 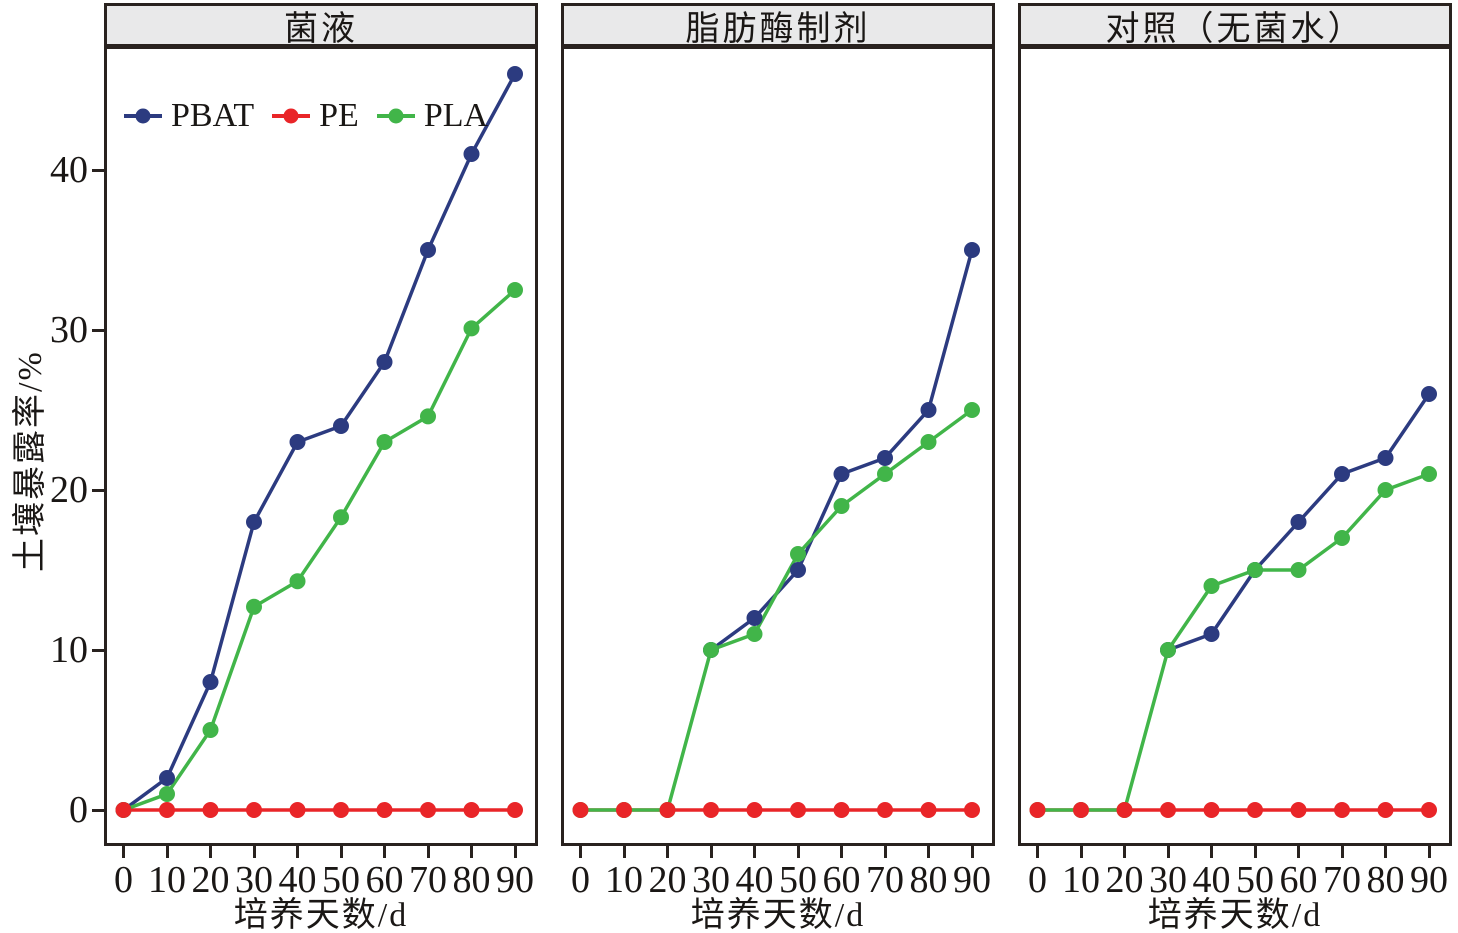 I want to click on legend-label: PE, so click(x=339, y=115).